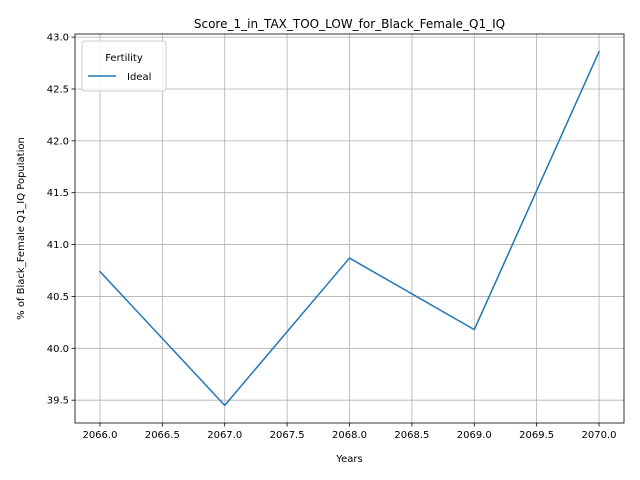  I want to click on x-tick-label: 2070.0, so click(599, 435).